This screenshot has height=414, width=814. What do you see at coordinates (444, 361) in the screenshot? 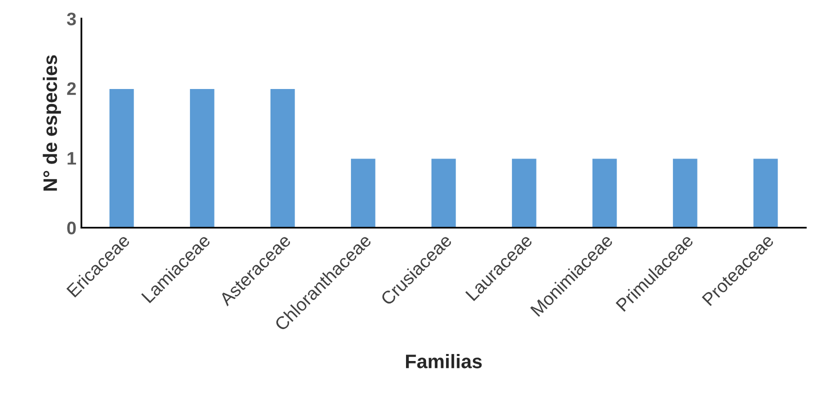
I see `x-axis-title: Familias` at bounding box center [444, 361].